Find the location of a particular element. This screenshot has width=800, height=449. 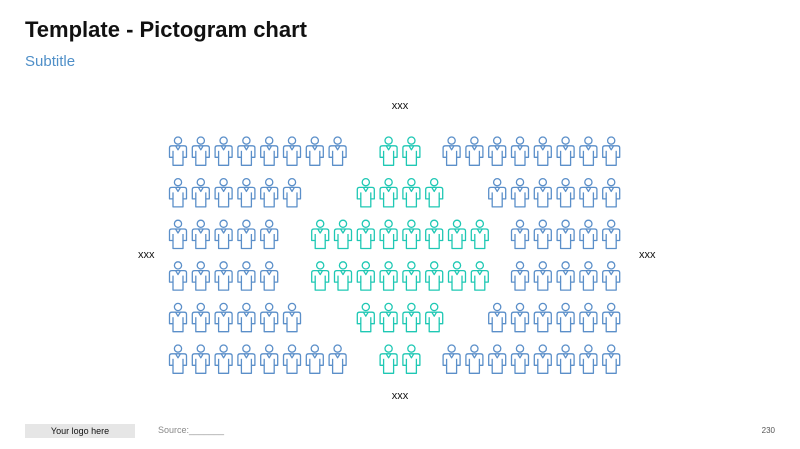

label-top: xxx is located at coordinates (400, 106).